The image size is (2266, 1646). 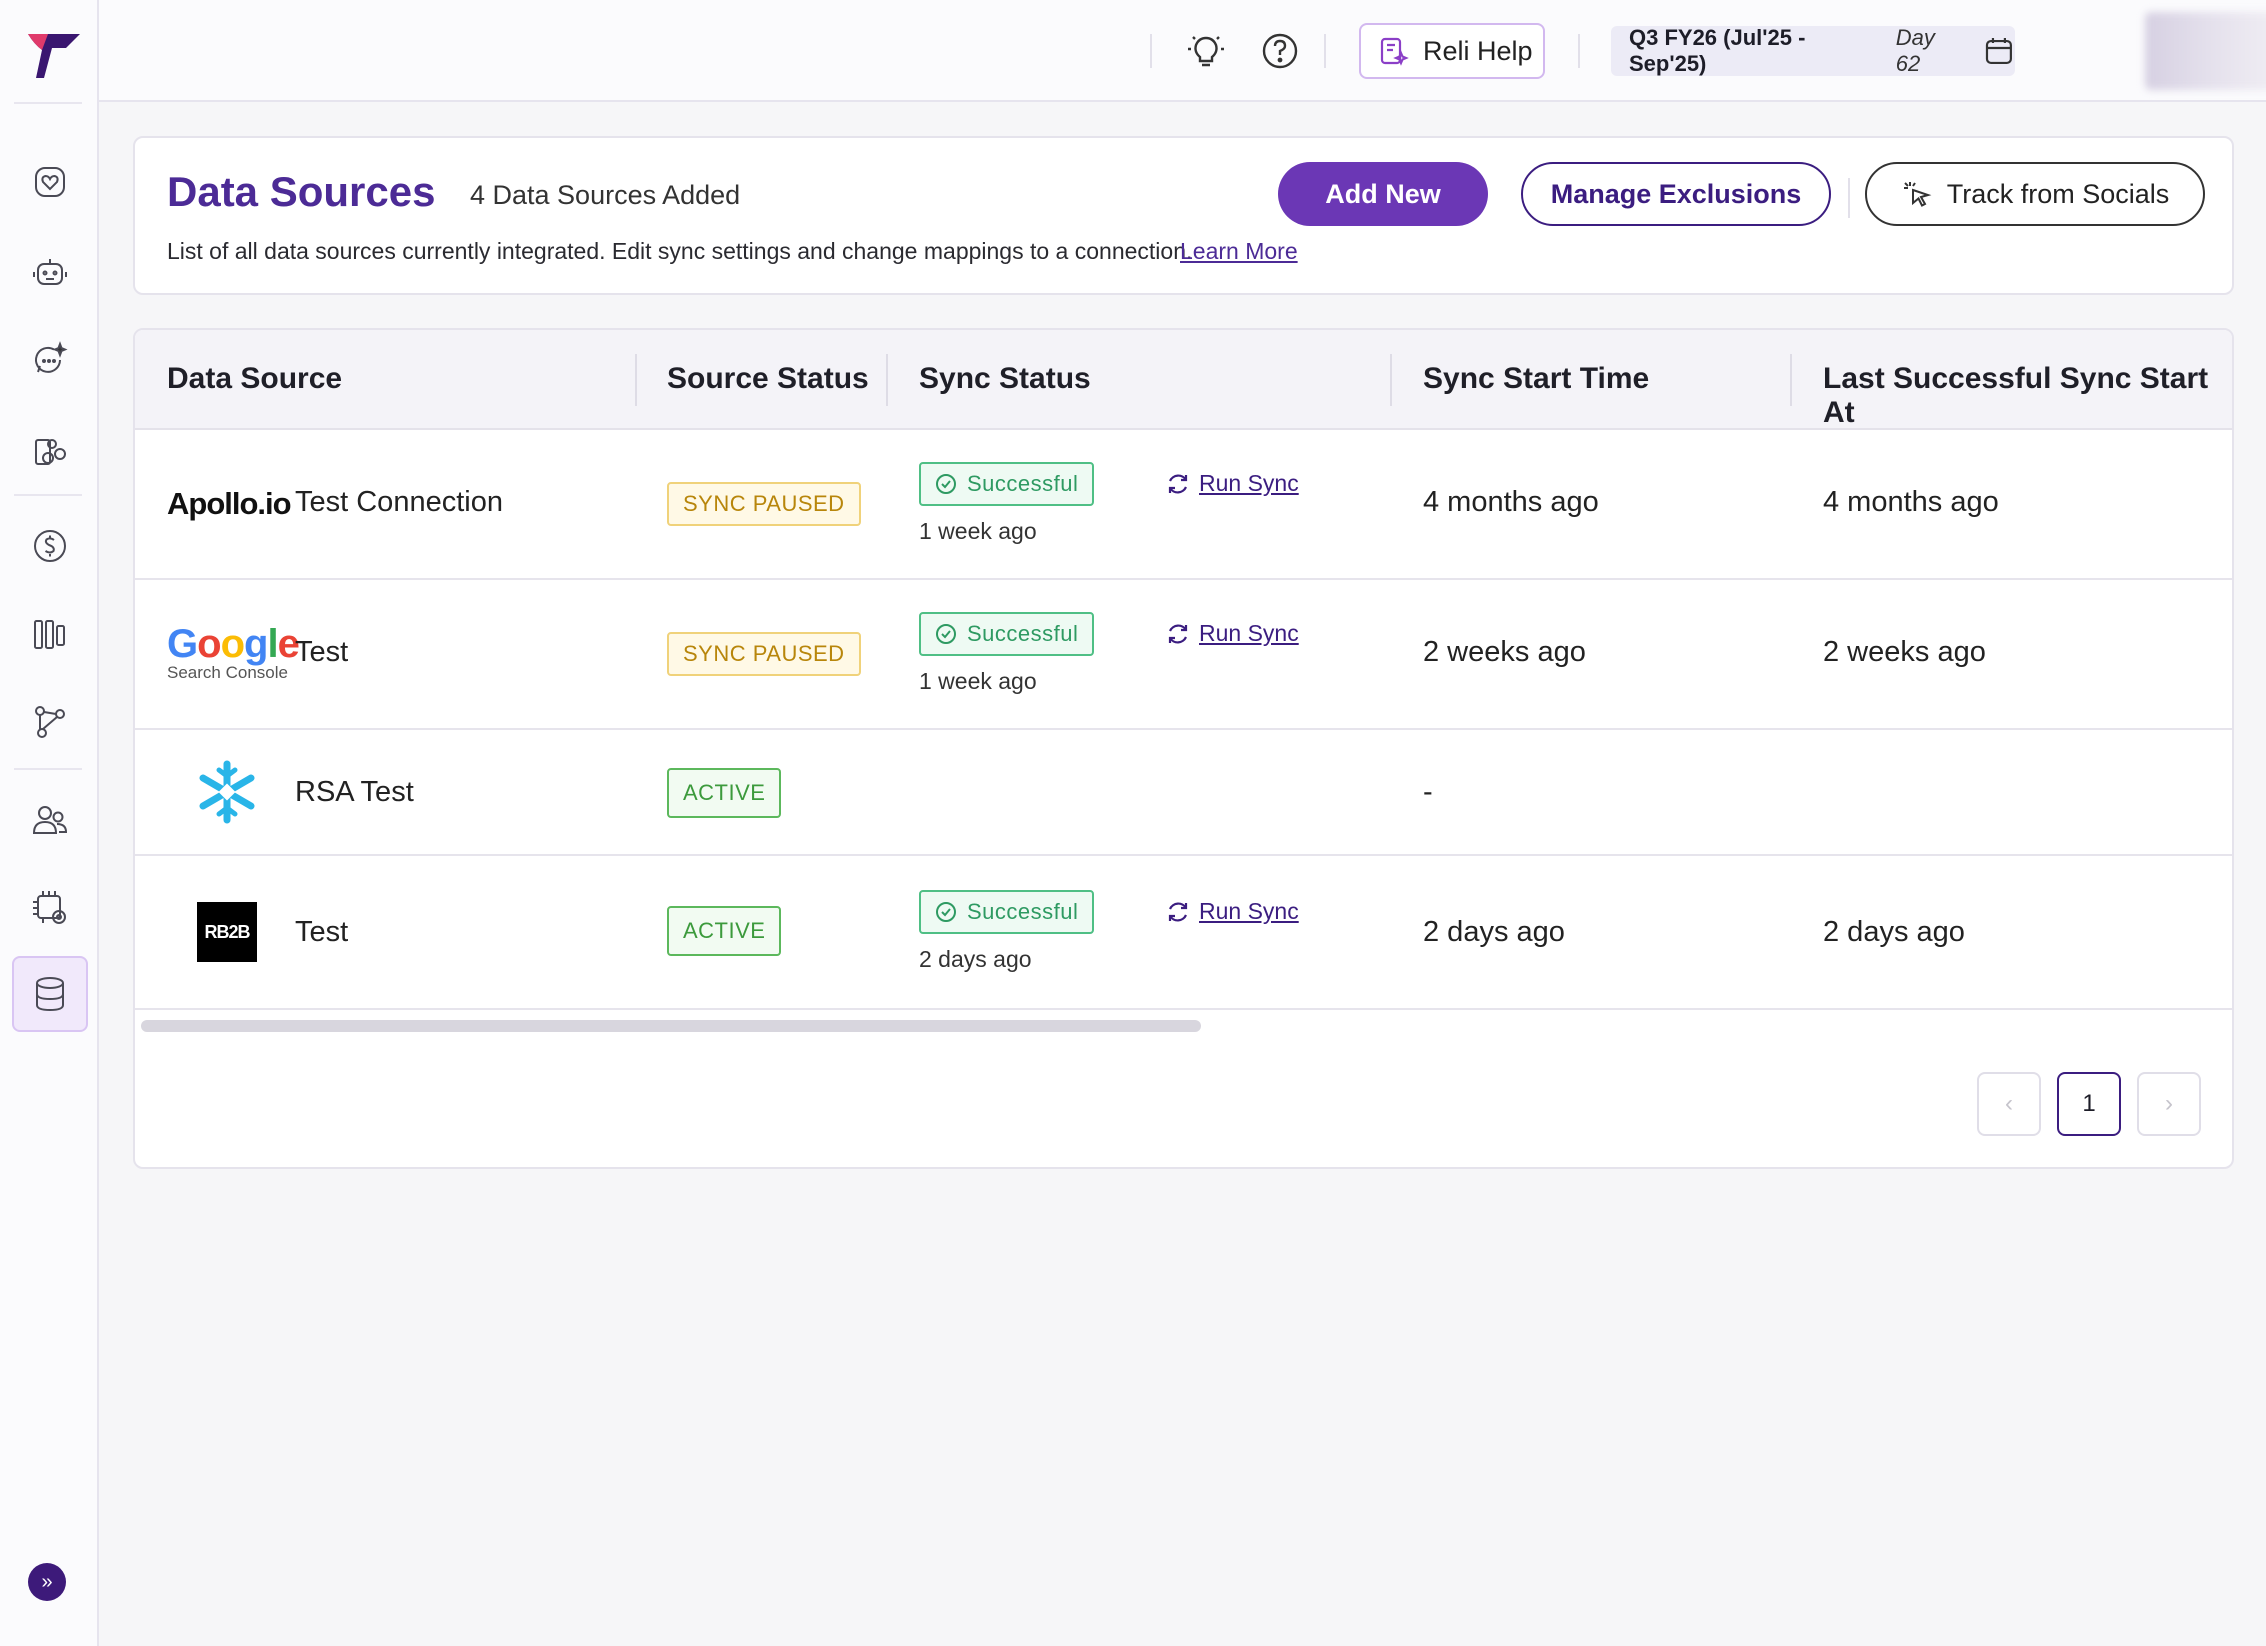 I want to click on sync-start-time: -, so click(x=1428, y=792).